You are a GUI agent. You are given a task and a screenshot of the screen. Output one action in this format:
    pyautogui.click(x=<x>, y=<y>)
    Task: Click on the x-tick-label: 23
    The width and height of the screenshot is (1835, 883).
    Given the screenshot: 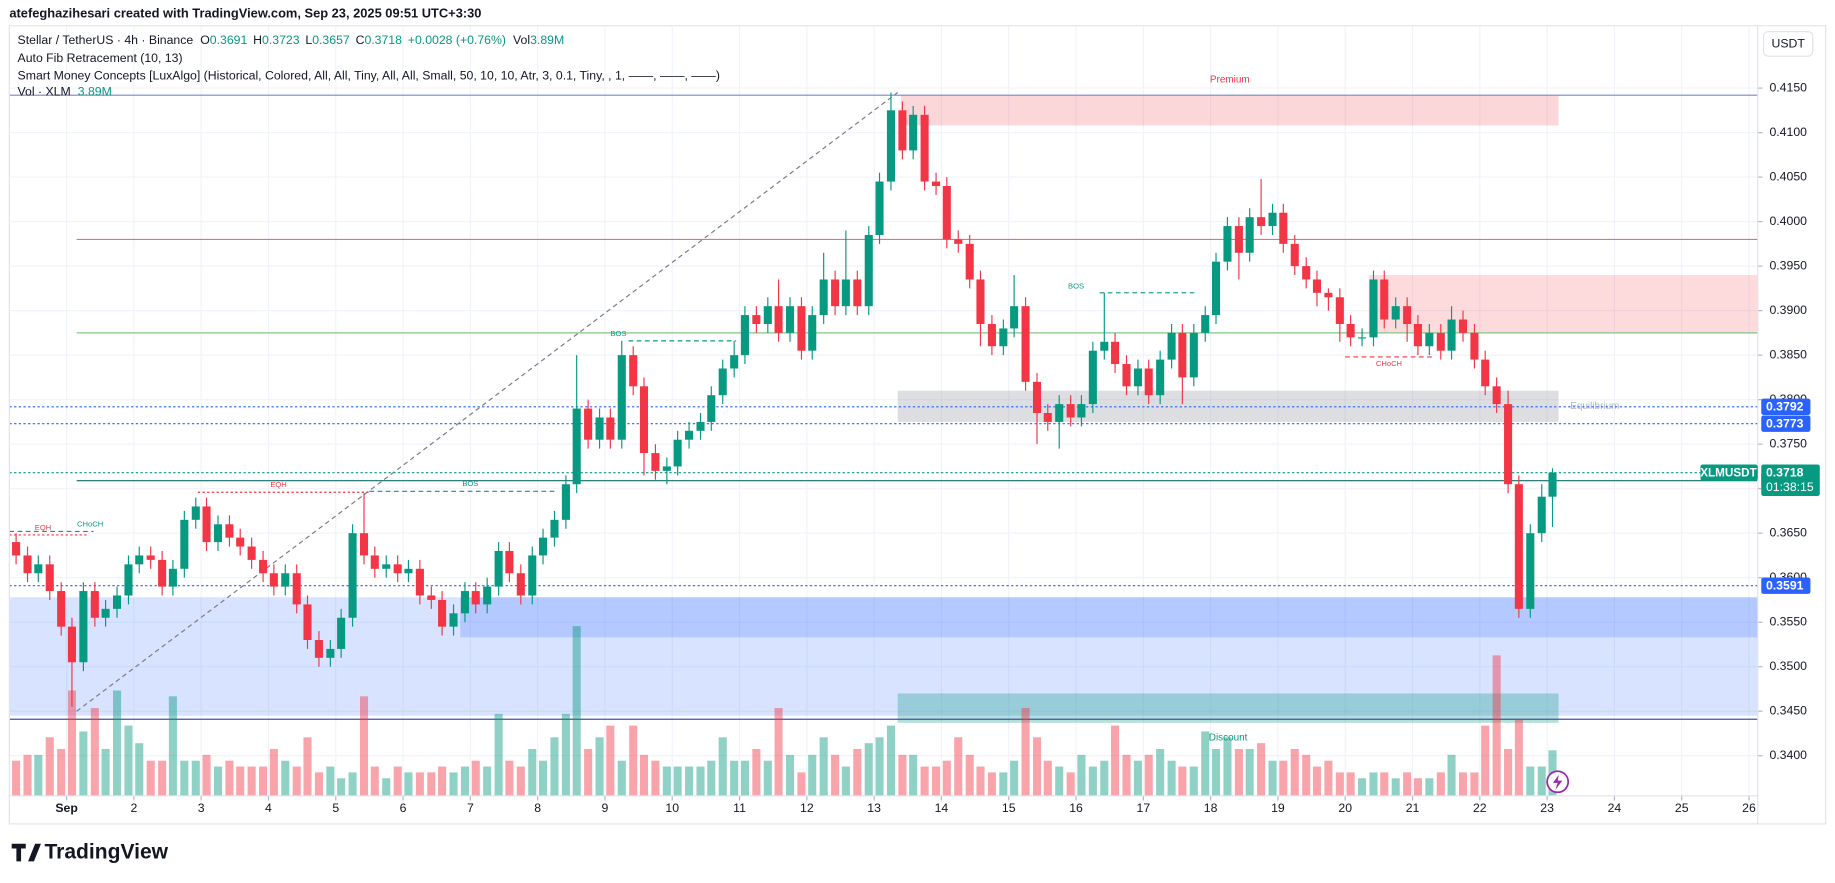 What is the action you would take?
    pyautogui.click(x=1547, y=808)
    